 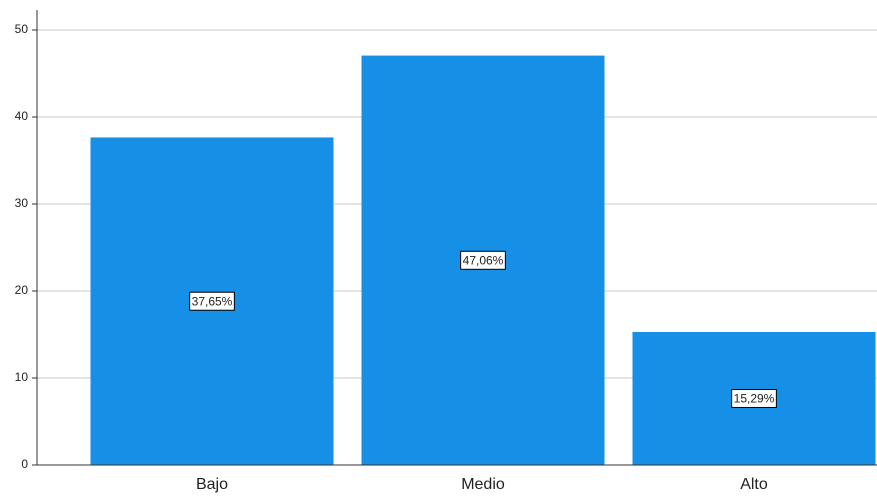 I want to click on x-tick-label: Alto, so click(x=754, y=484).